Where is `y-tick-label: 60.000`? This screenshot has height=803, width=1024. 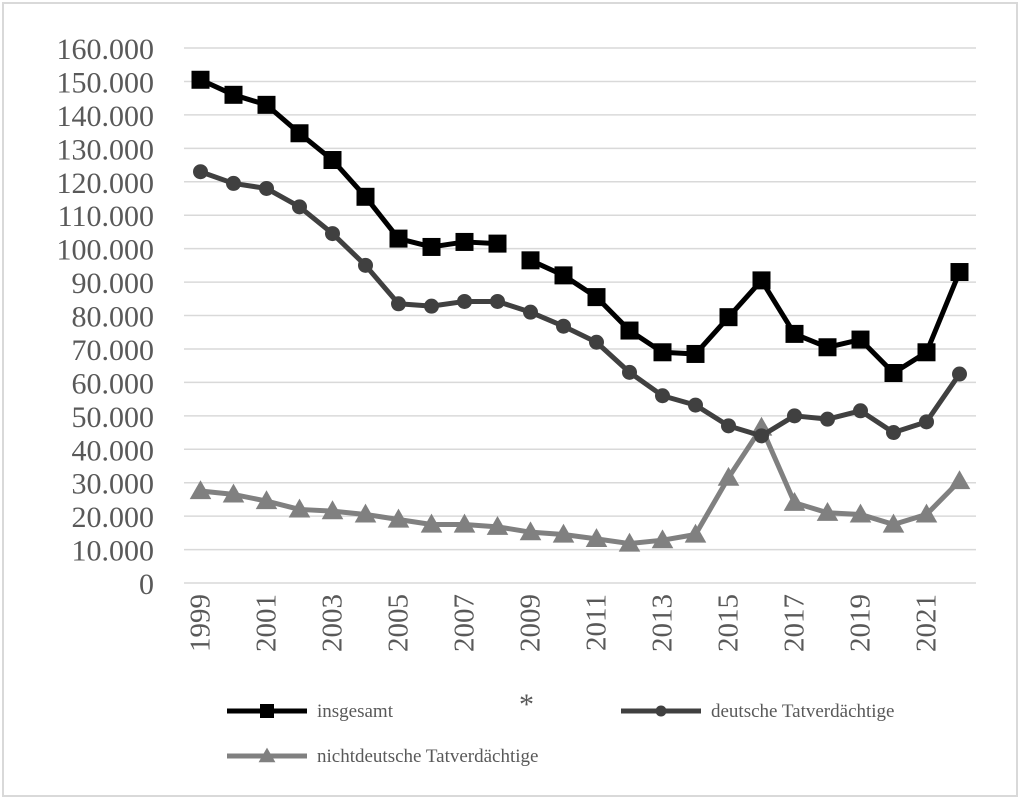
y-tick-label: 60.000 is located at coordinates (113, 383).